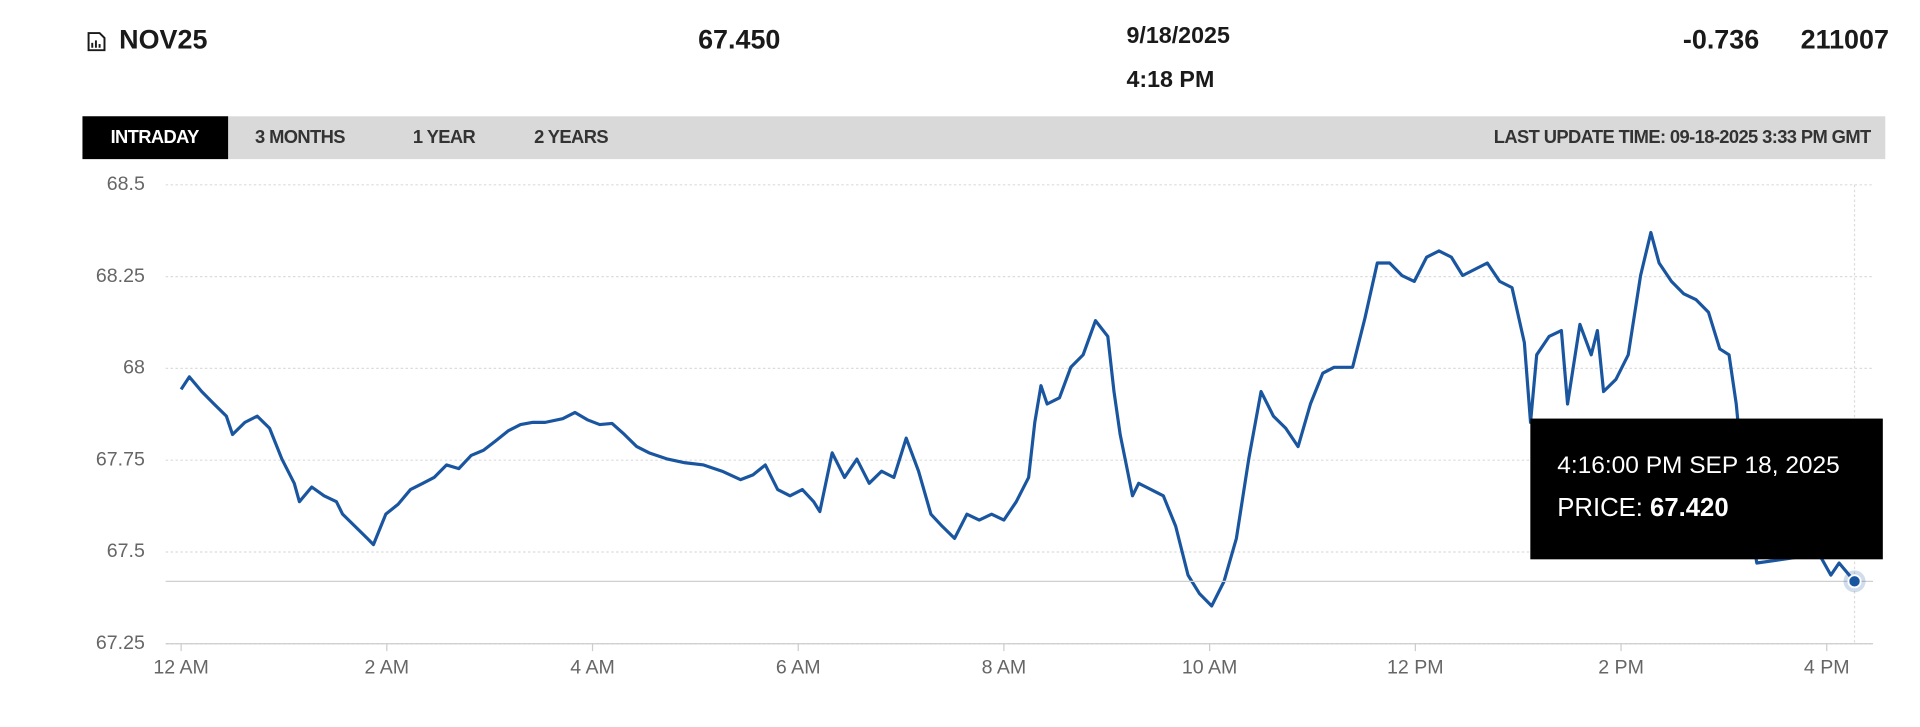  What do you see at coordinates (1721, 40) in the screenshot?
I see `change: -0.736` at bounding box center [1721, 40].